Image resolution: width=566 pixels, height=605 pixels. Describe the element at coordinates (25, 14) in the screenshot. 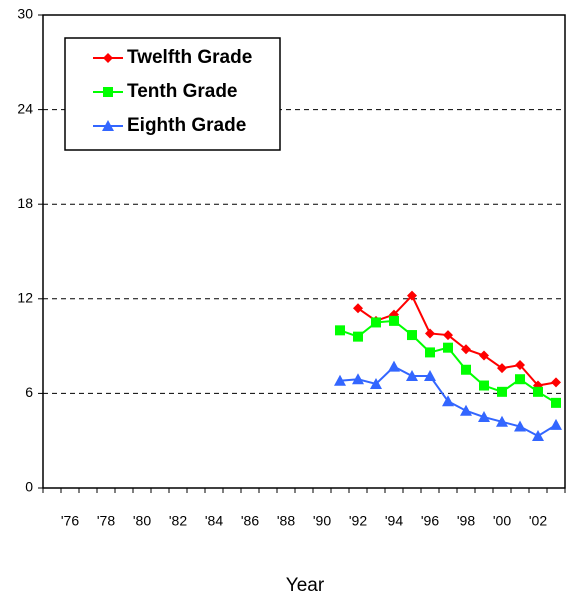

I see `y-tick-label: 30` at that location.